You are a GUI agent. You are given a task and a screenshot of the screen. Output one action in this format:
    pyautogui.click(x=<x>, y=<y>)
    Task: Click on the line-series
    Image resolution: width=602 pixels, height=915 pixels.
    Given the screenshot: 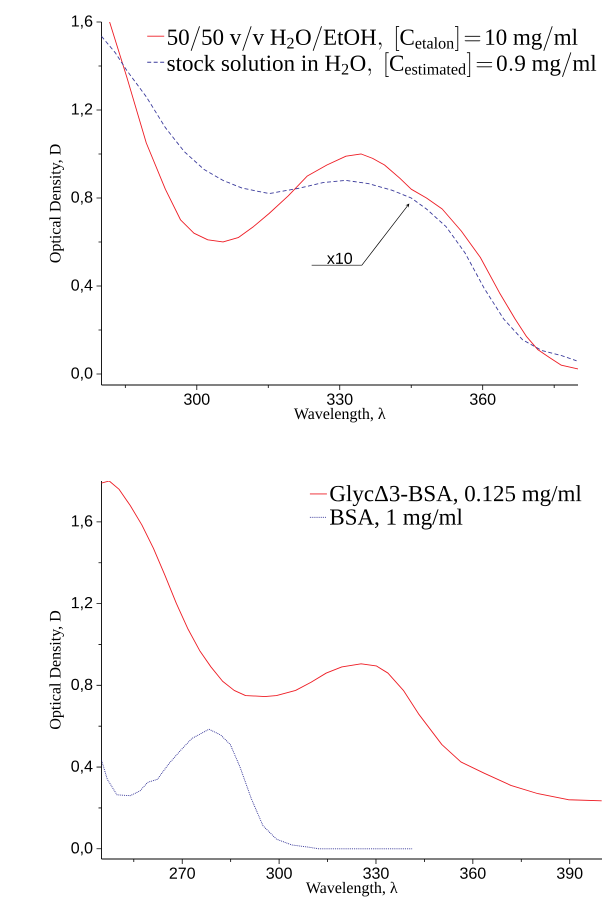 What is the action you would take?
    pyautogui.click(x=258, y=789)
    